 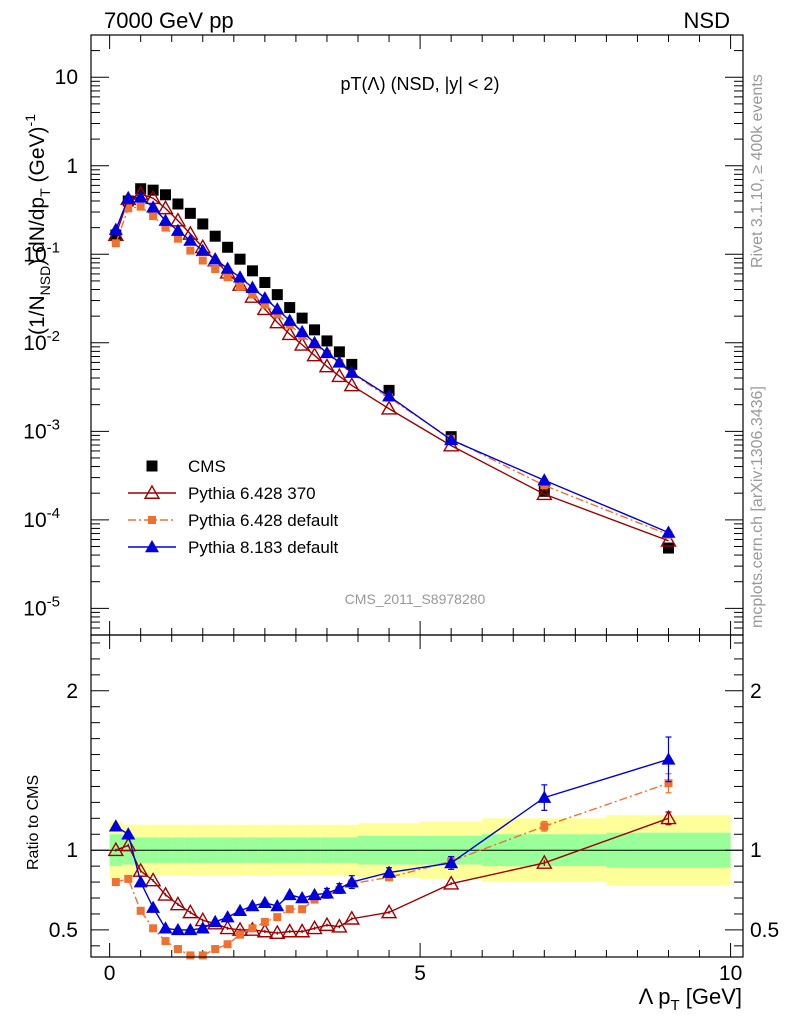 I want to click on legend-label: Pythia 8.183 default, so click(x=263, y=547).